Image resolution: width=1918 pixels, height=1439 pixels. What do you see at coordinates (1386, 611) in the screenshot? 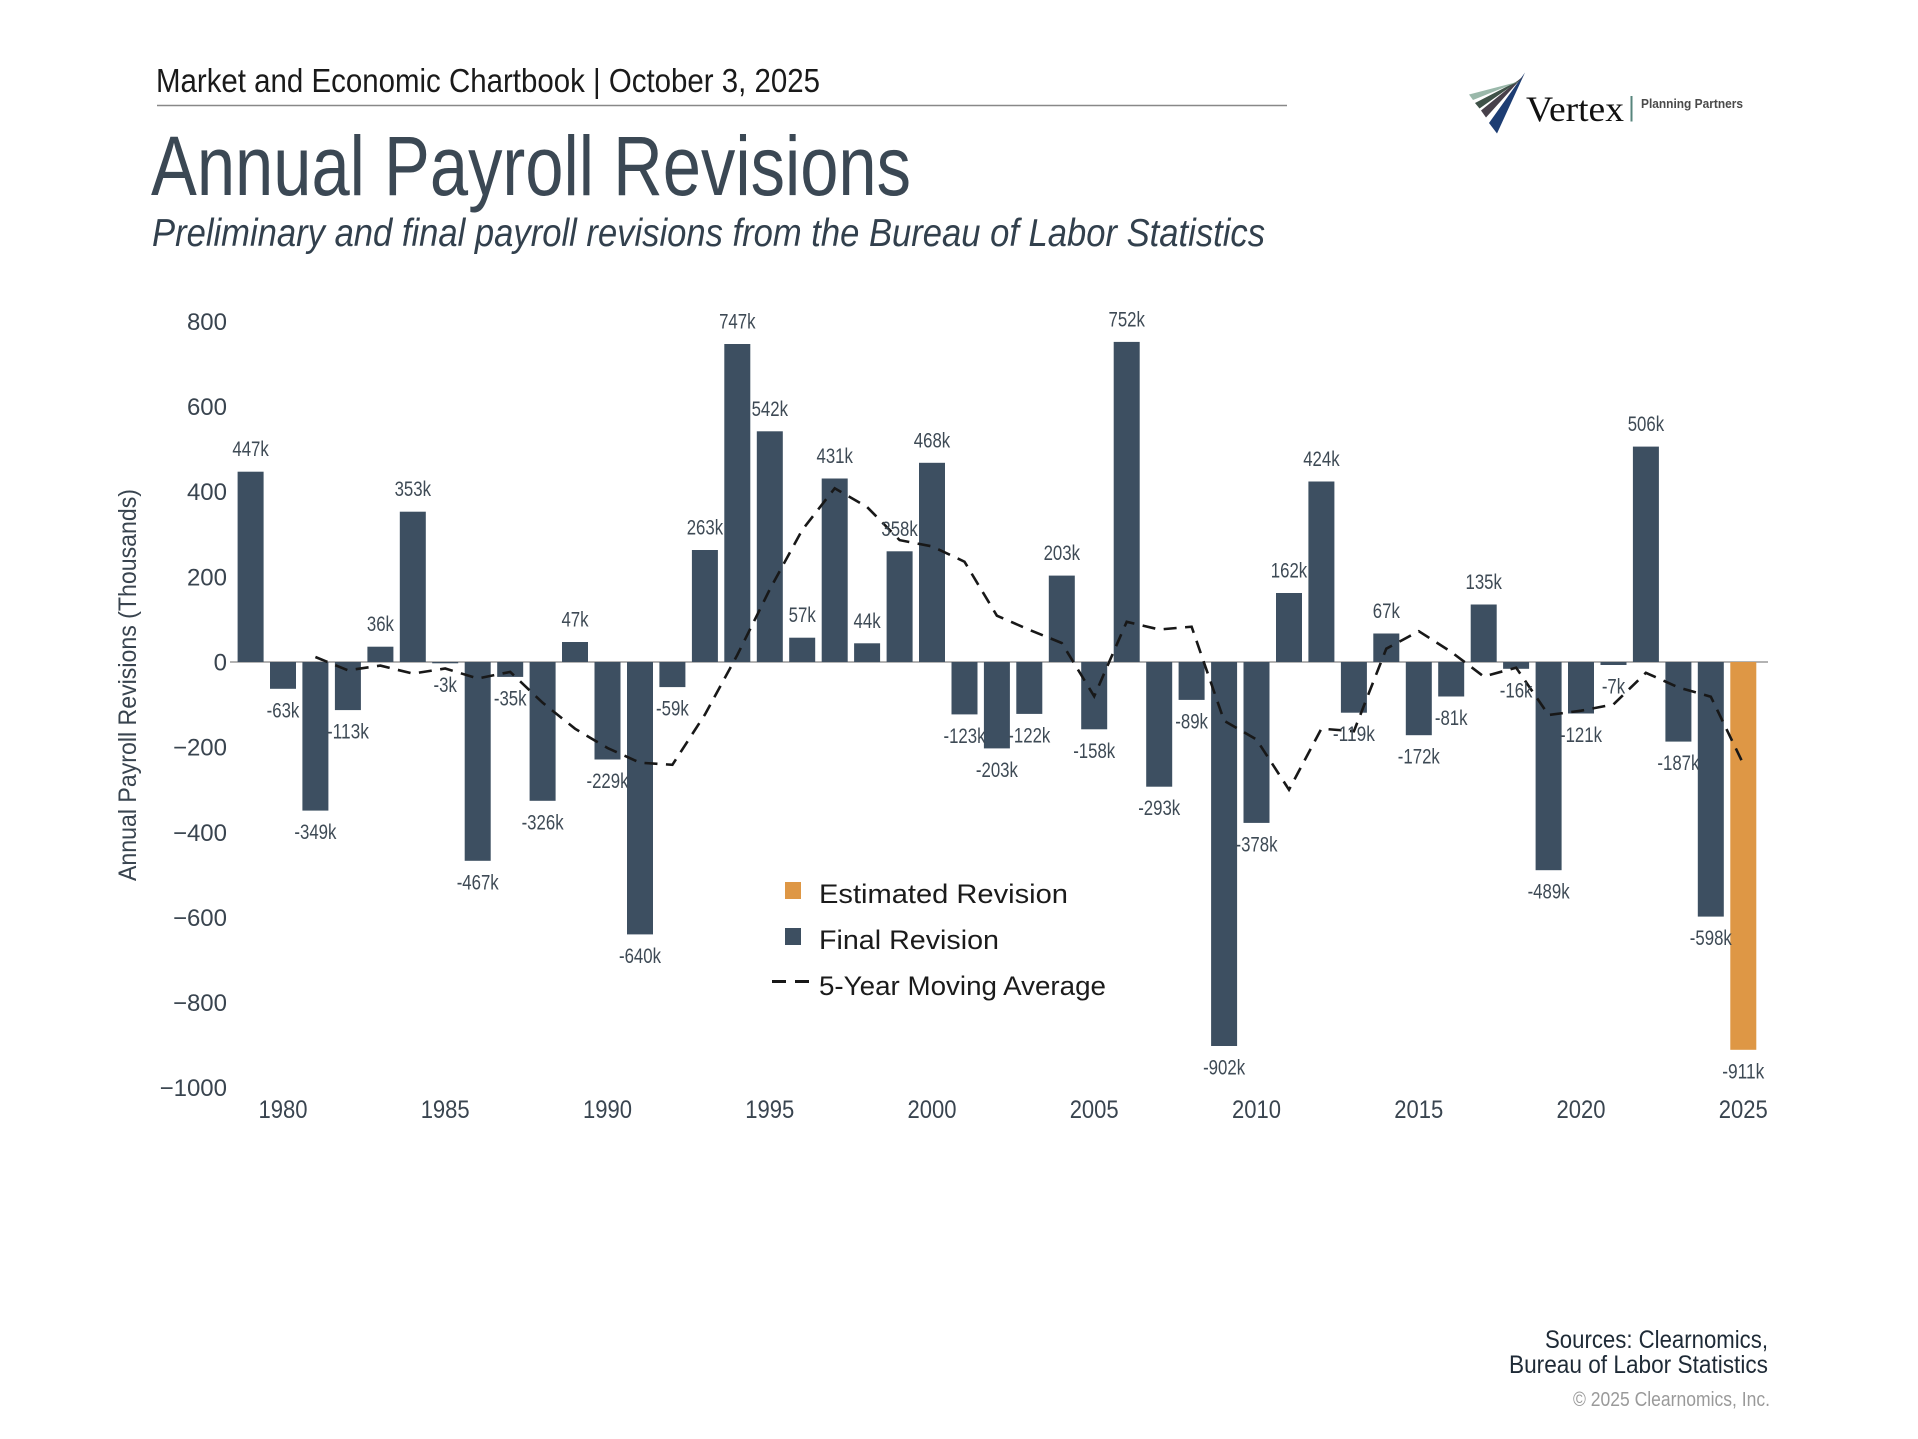
I see `svg-text: 67k` at bounding box center [1386, 611].